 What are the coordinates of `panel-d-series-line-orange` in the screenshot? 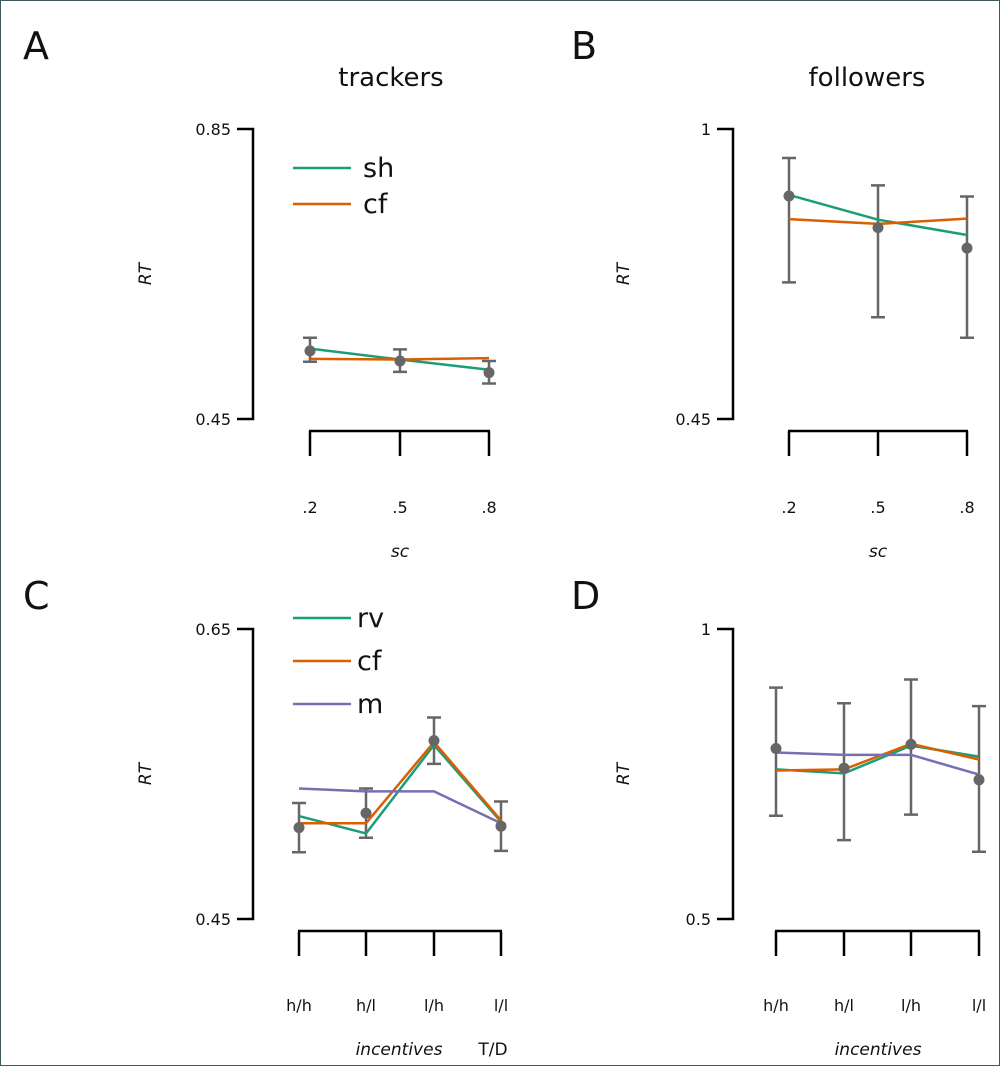 It's located at (877, 757).